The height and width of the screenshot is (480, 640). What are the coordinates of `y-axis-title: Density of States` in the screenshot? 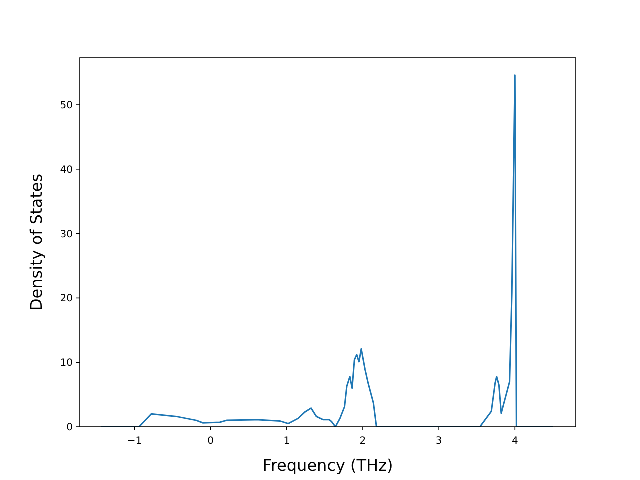 It's located at (36, 243).